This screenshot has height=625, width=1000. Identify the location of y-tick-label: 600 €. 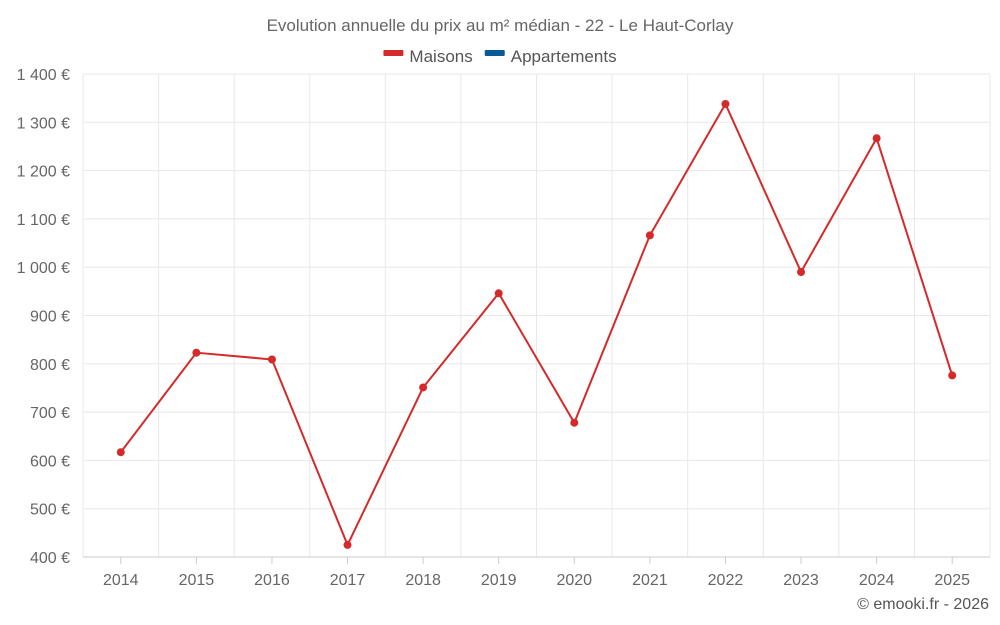
(50, 461).